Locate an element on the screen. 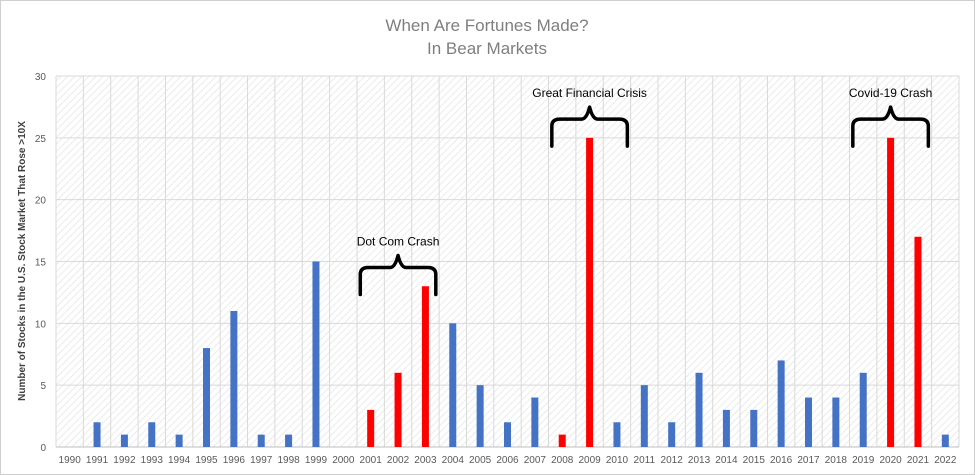 This screenshot has height=475, width=975. annotation-label-0: Dot Com Crash is located at coordinates (398, 242).